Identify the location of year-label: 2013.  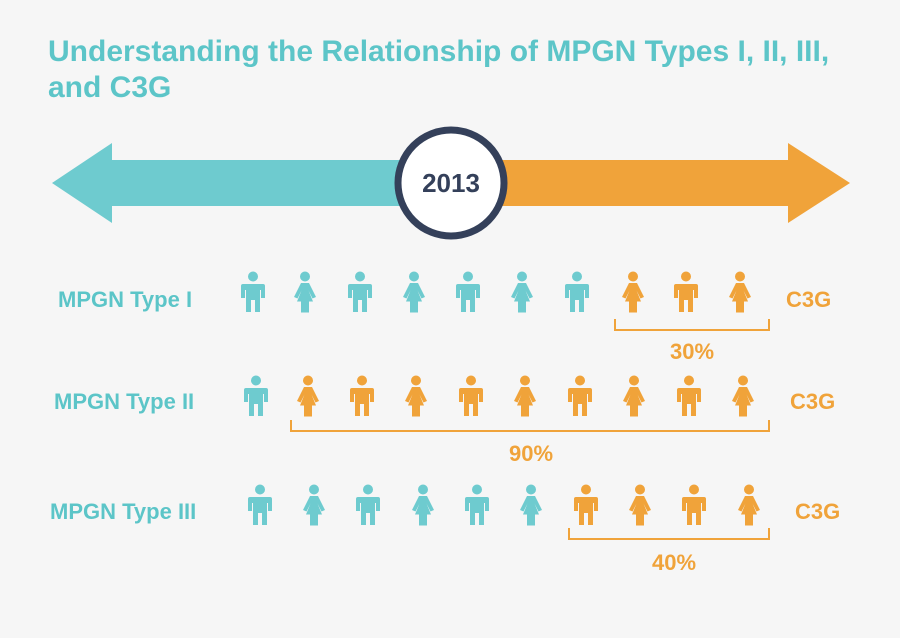
(451, 183).